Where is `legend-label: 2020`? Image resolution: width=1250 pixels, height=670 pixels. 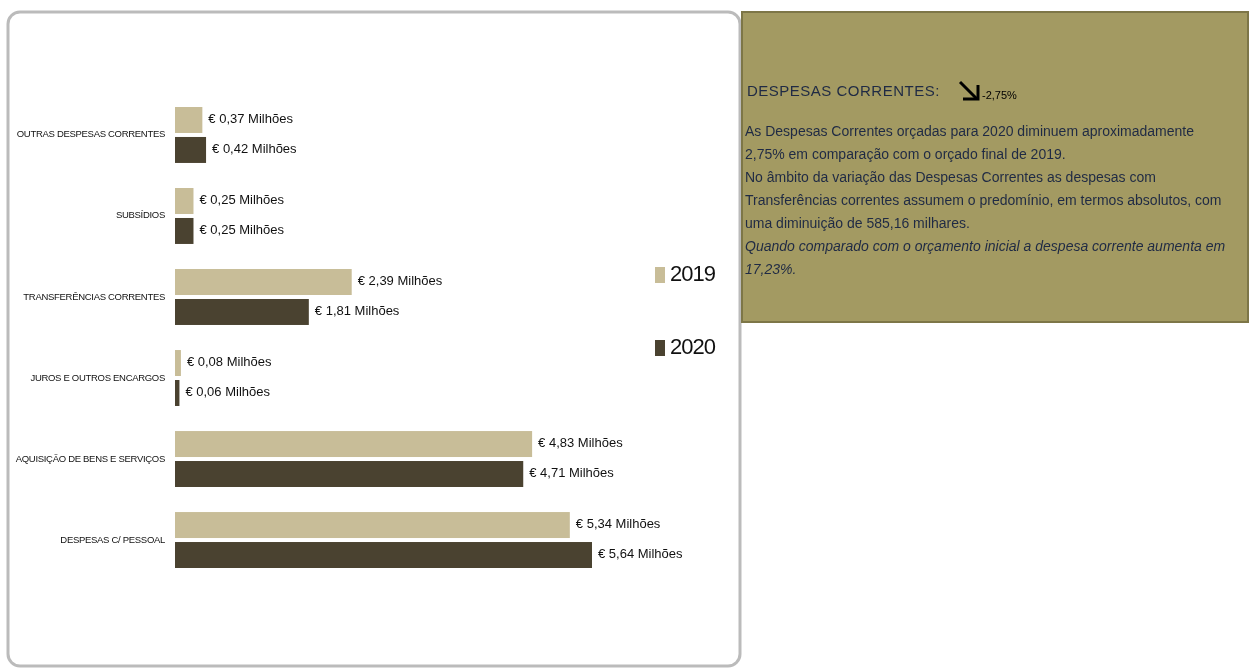
legend-label: 2020 is located at coordinates (693, 346).